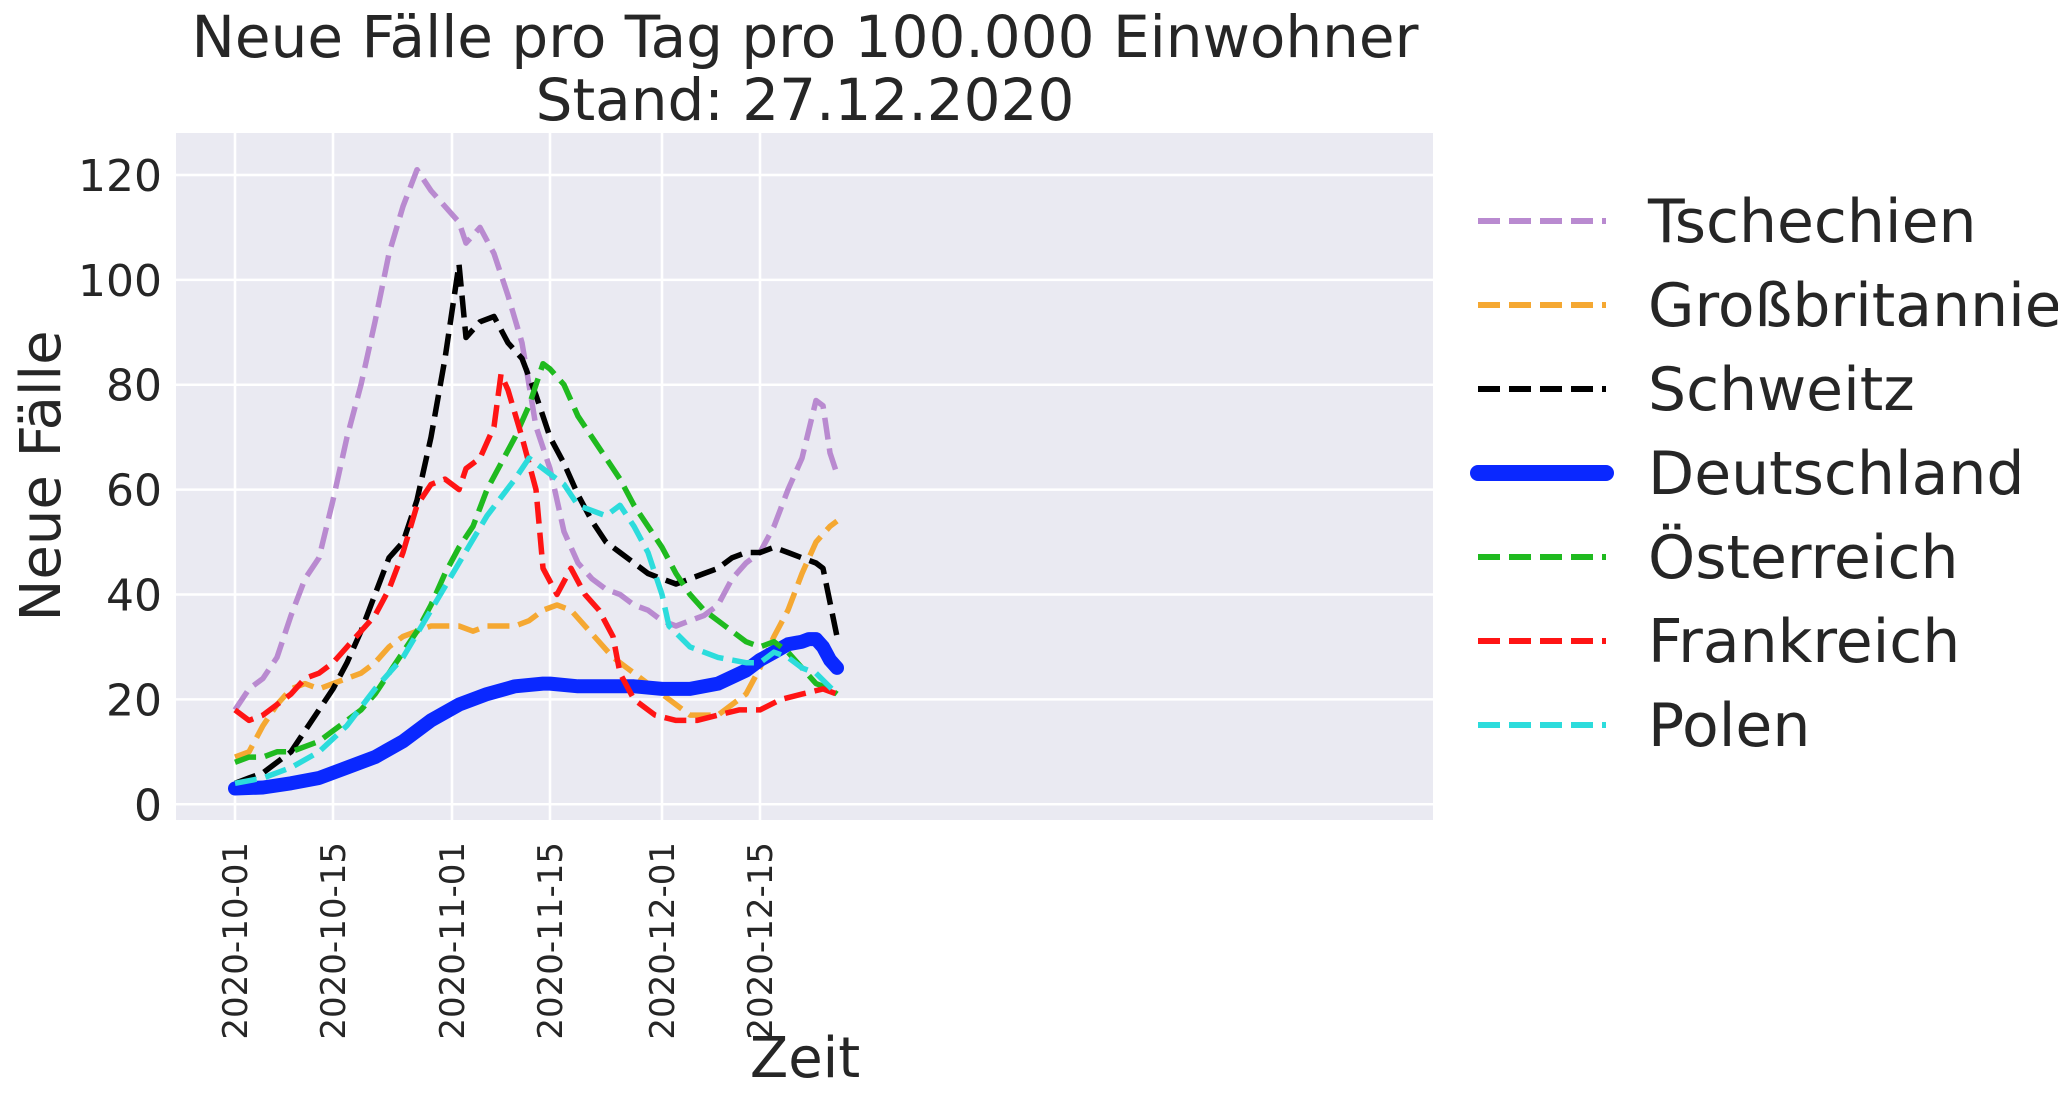 Image resolution: width=2058 pixels, height=1095 pixels. I want to click on legend-label: Tschechien, so click(1812, 222).